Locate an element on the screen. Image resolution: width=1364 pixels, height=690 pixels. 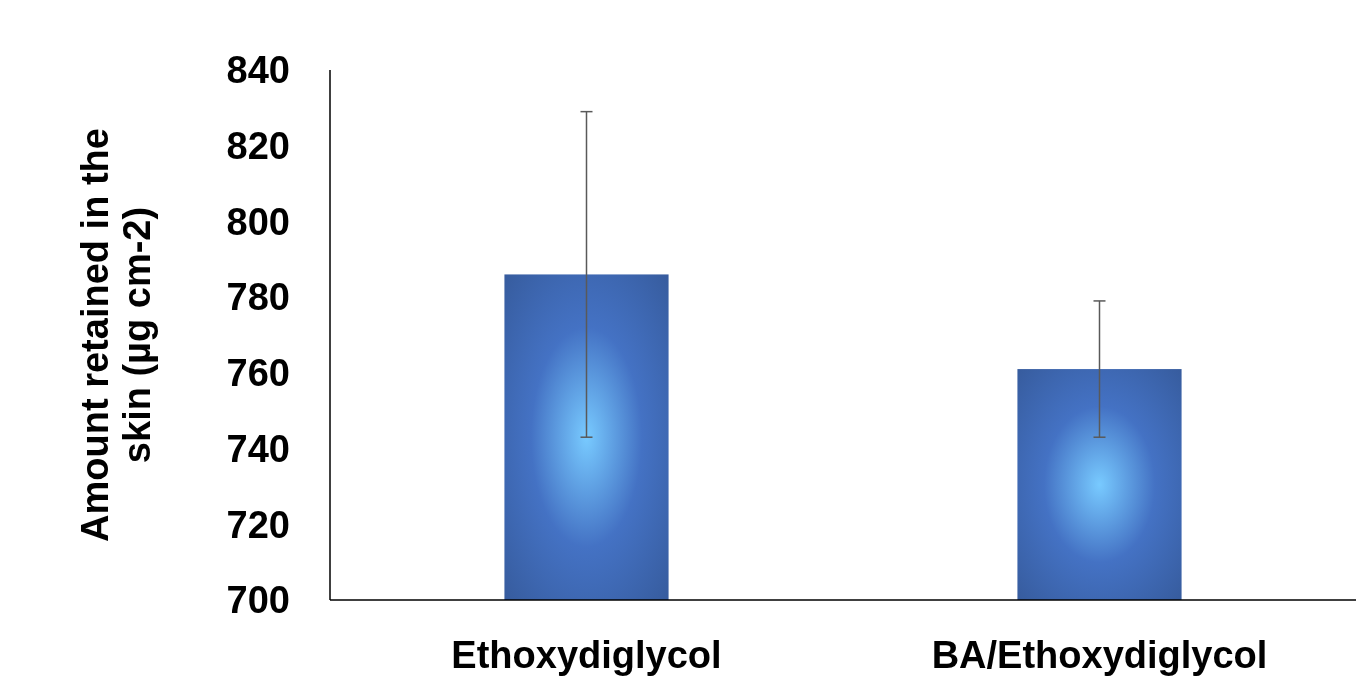
y-tick-label: 780 is located at coordinates (258, 297).